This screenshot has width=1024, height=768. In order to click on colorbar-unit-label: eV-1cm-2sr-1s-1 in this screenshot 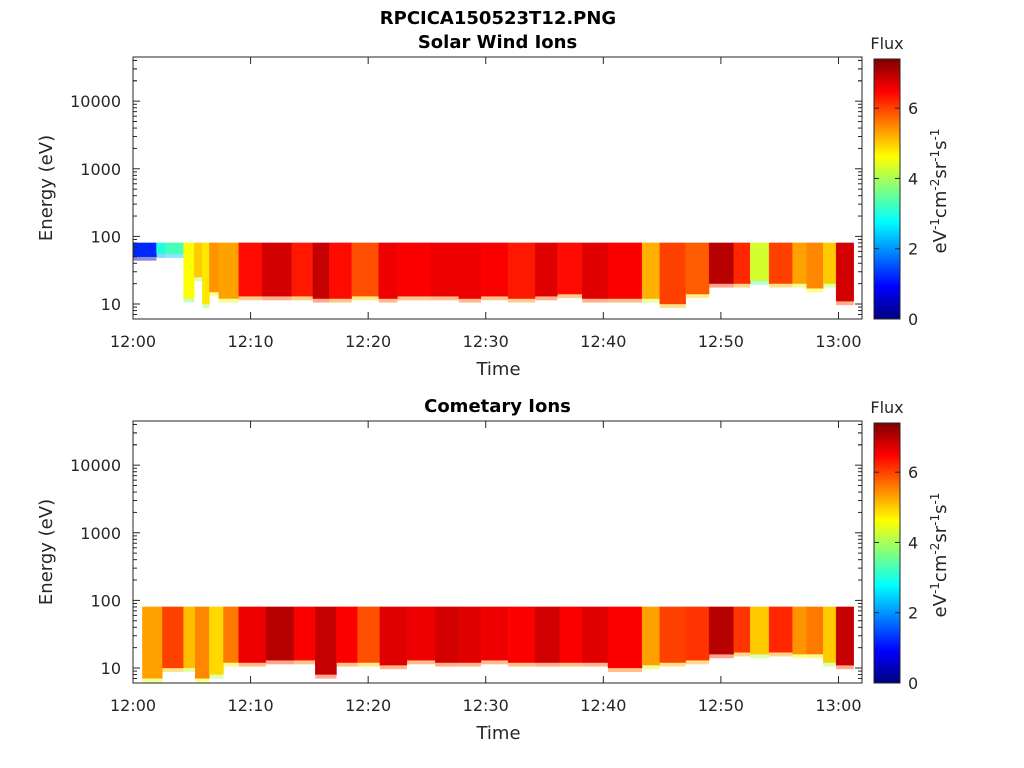, I will do `click(939, 555)`.